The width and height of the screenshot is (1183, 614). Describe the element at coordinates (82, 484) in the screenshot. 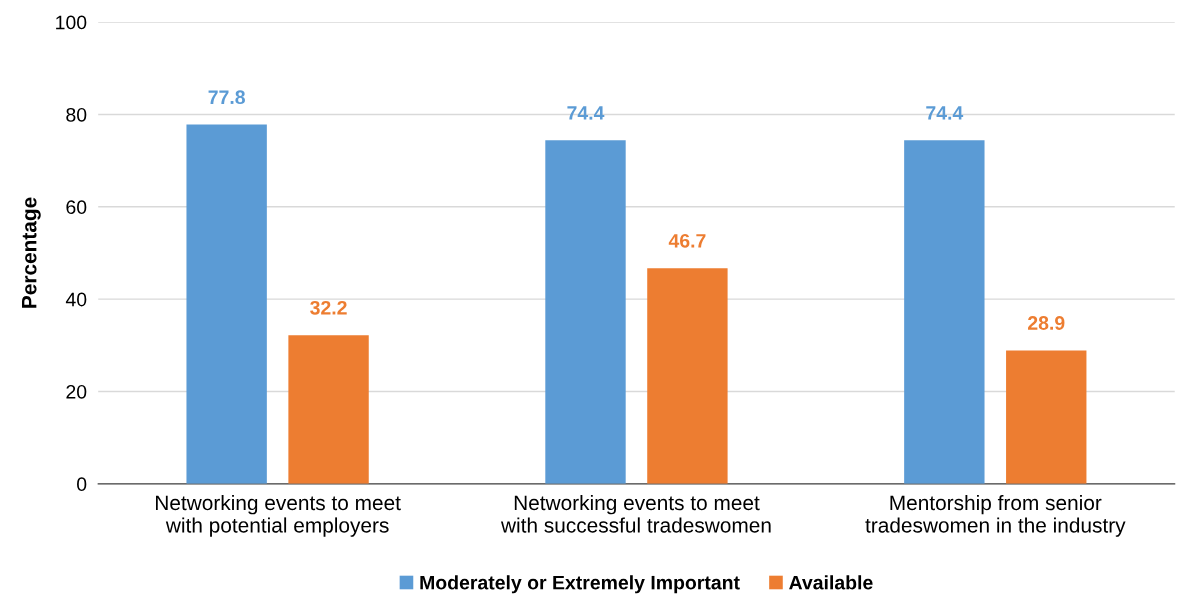

I see `y-tick-label: 0` at that location.